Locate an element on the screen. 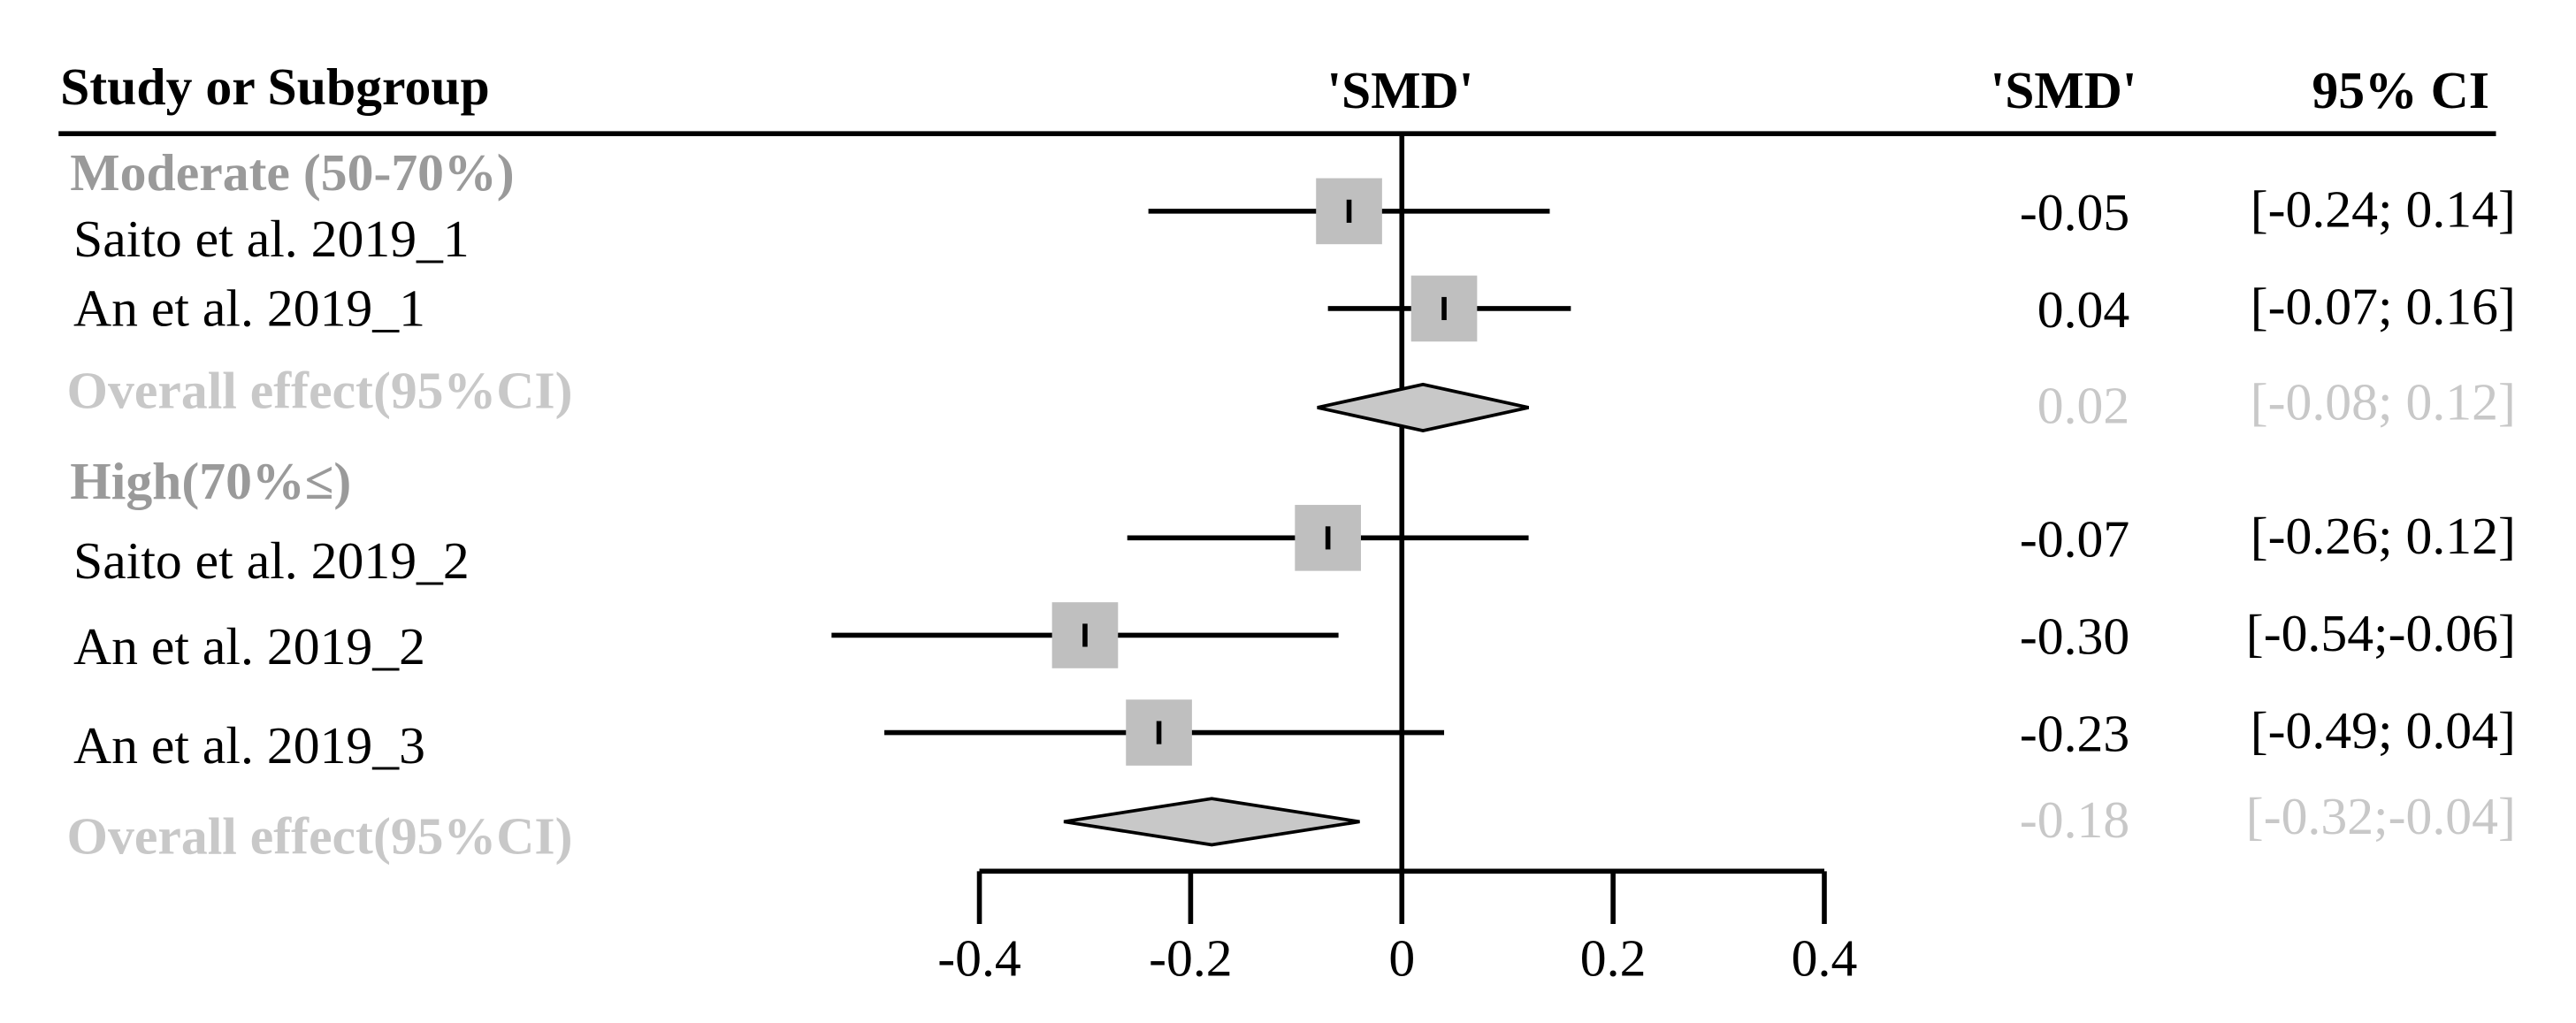 Image resolution: width=2576 pixels, height=1023 pixels. overall-value-label: -0.18 is located at coordinates (2075, 820).